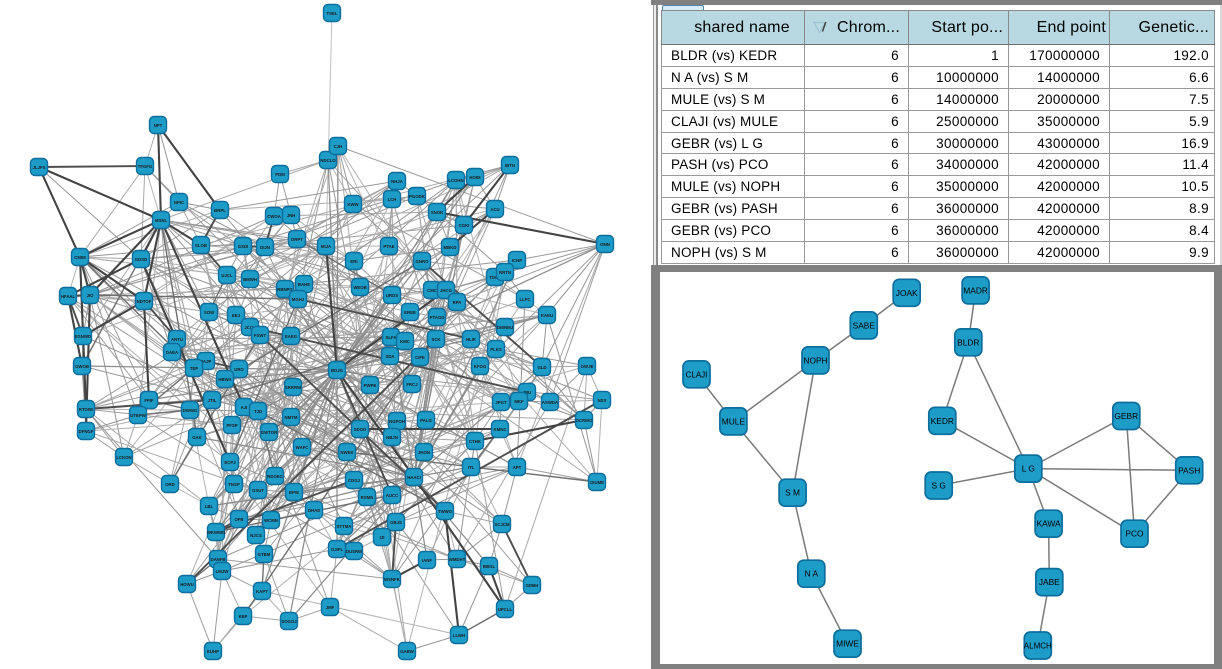  I want to click on svg-text: DHAE, so click(314, 510).